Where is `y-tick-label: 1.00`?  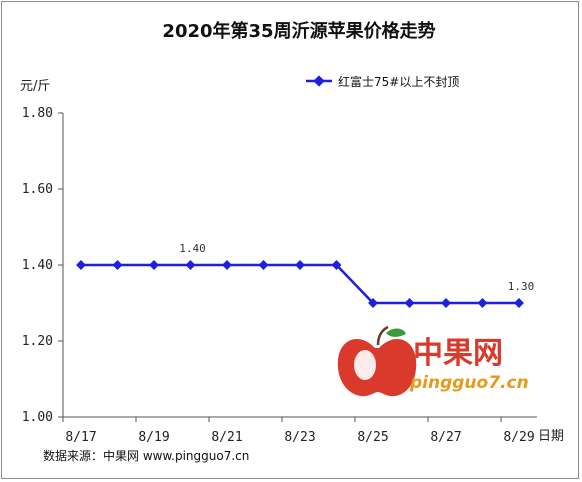
y-tick-label: 1.00 is located at coordinates (37, 417).